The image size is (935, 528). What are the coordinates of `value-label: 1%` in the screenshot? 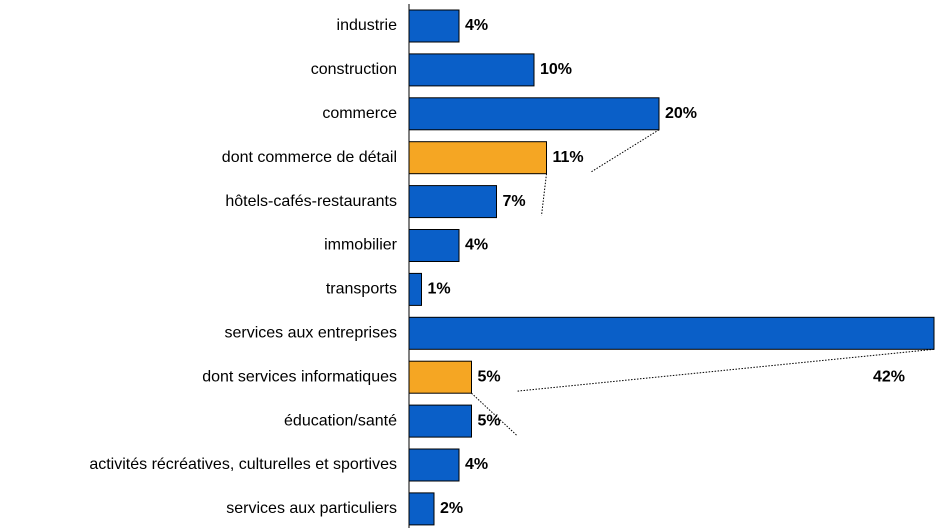 It's located at (439, 289).